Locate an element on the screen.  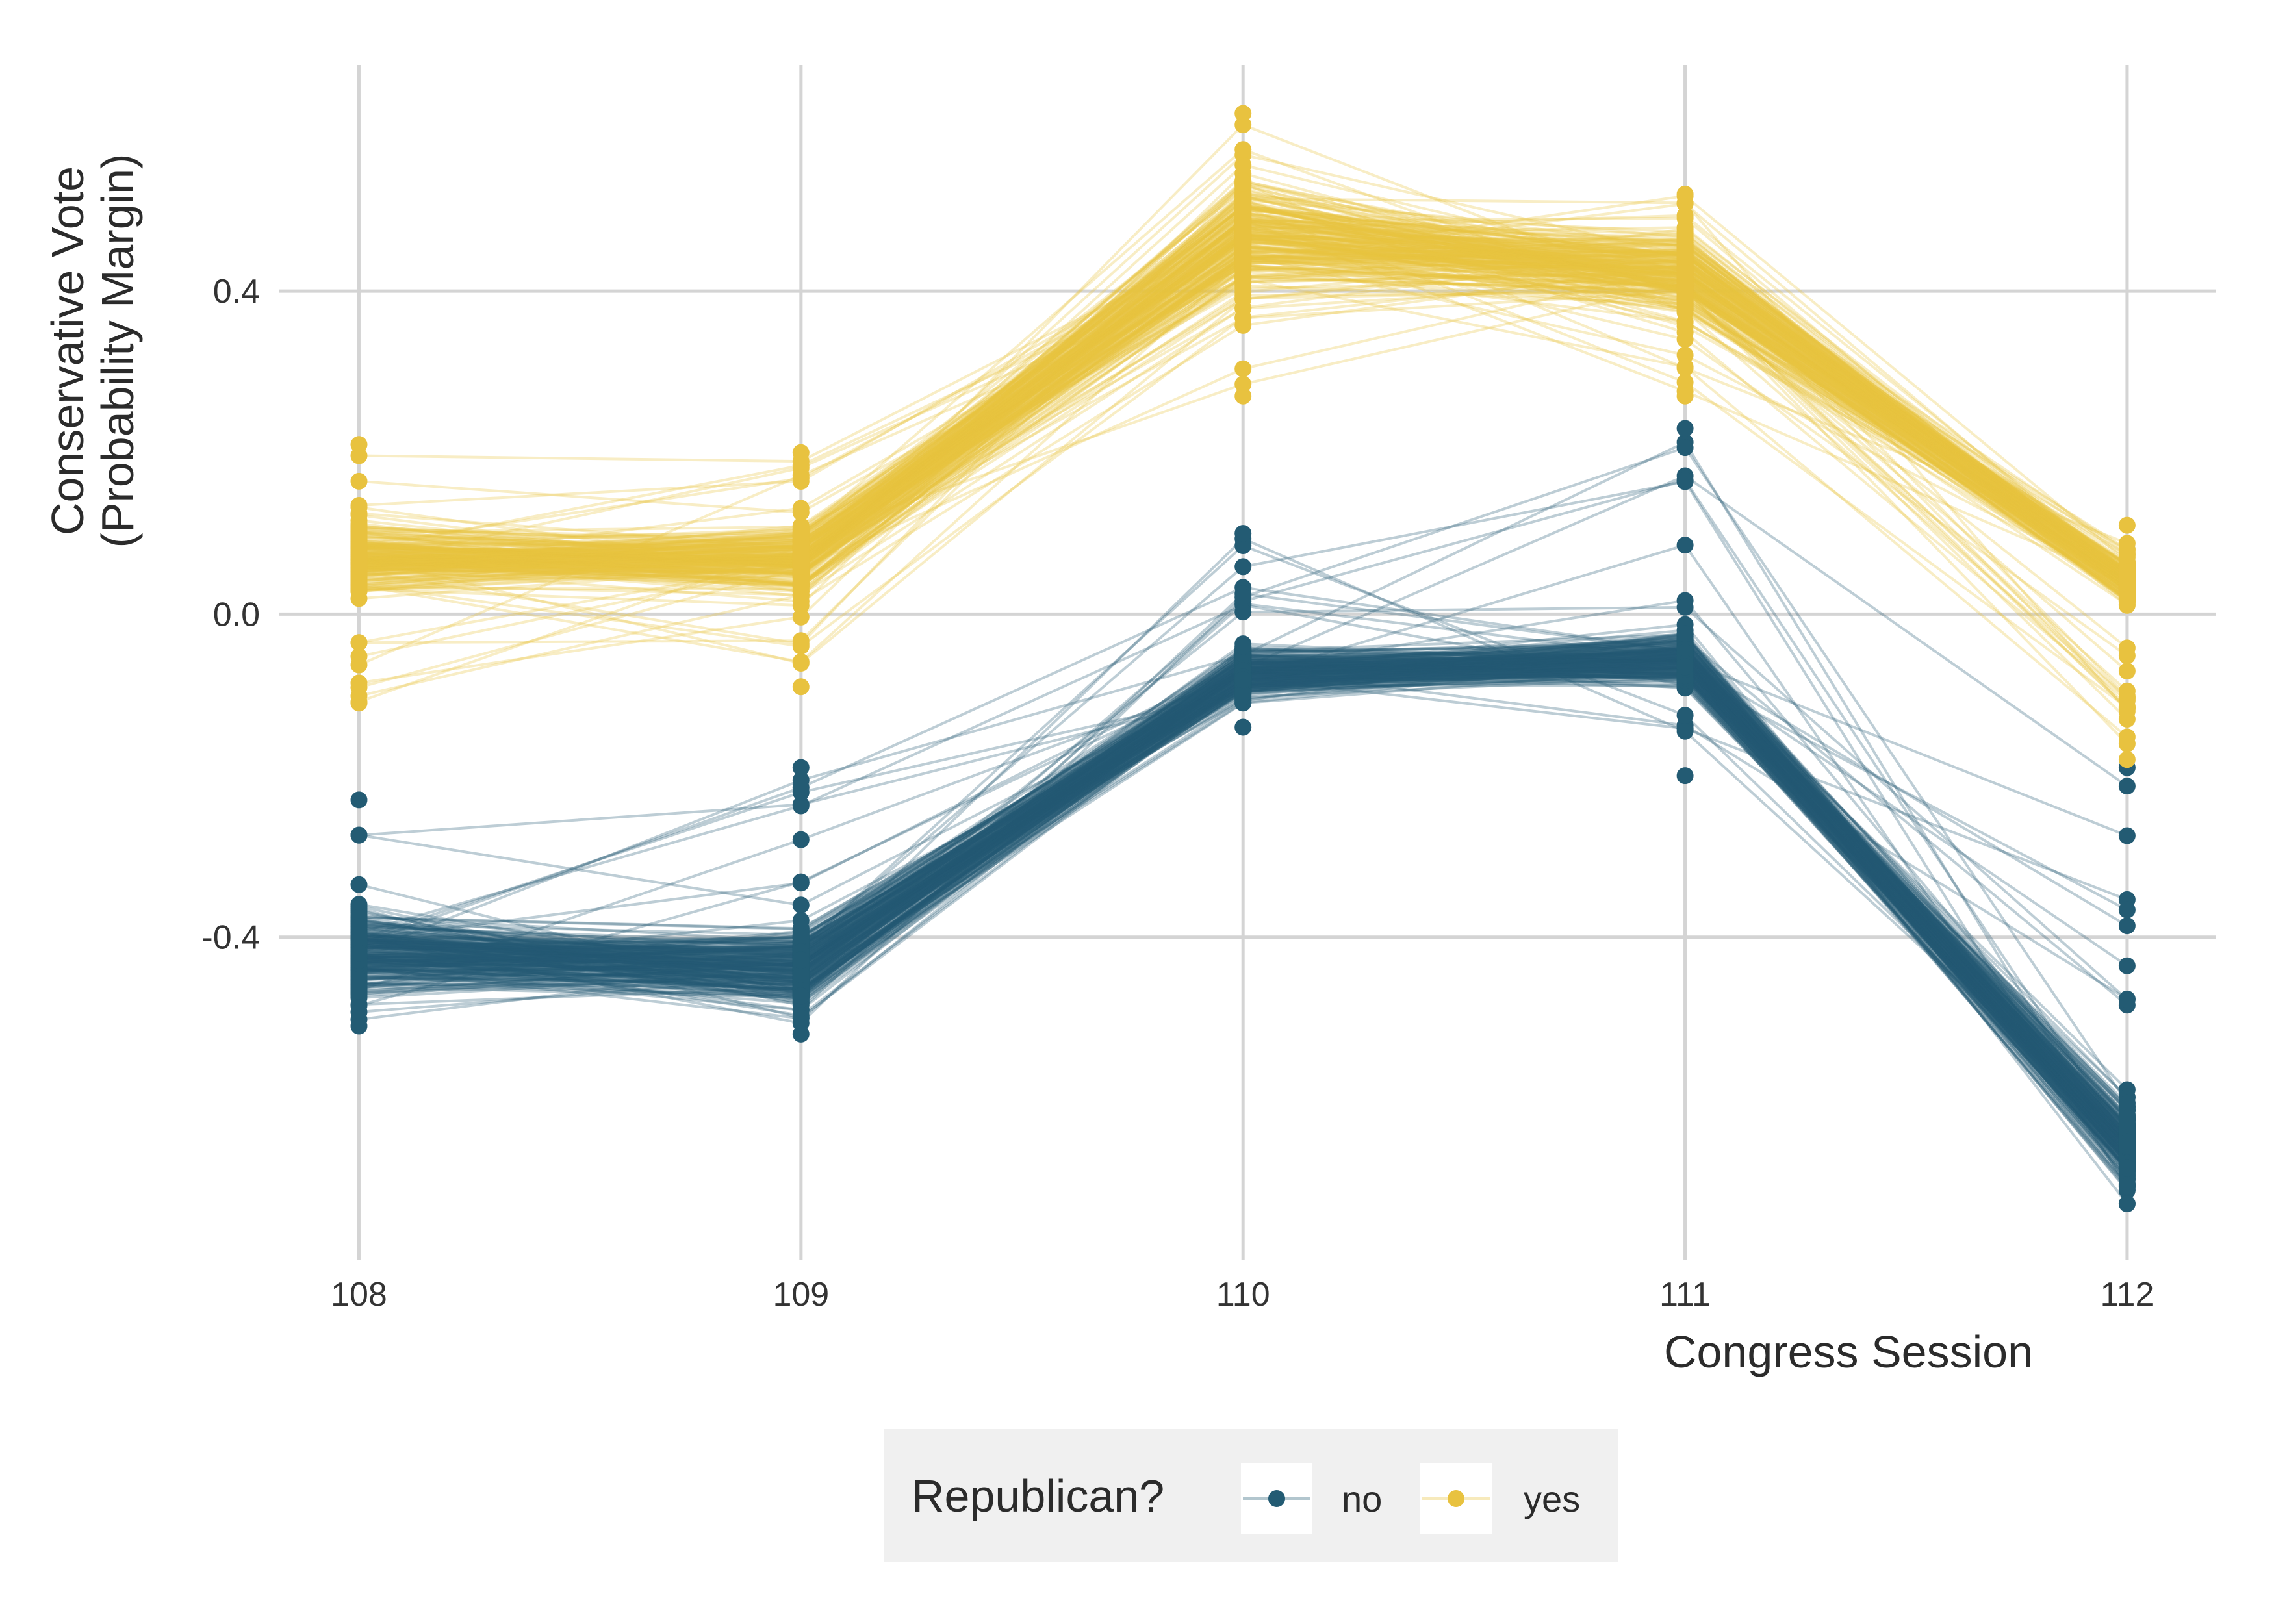
x-tick-label: 110 is located at coordinates (1243, 1294).